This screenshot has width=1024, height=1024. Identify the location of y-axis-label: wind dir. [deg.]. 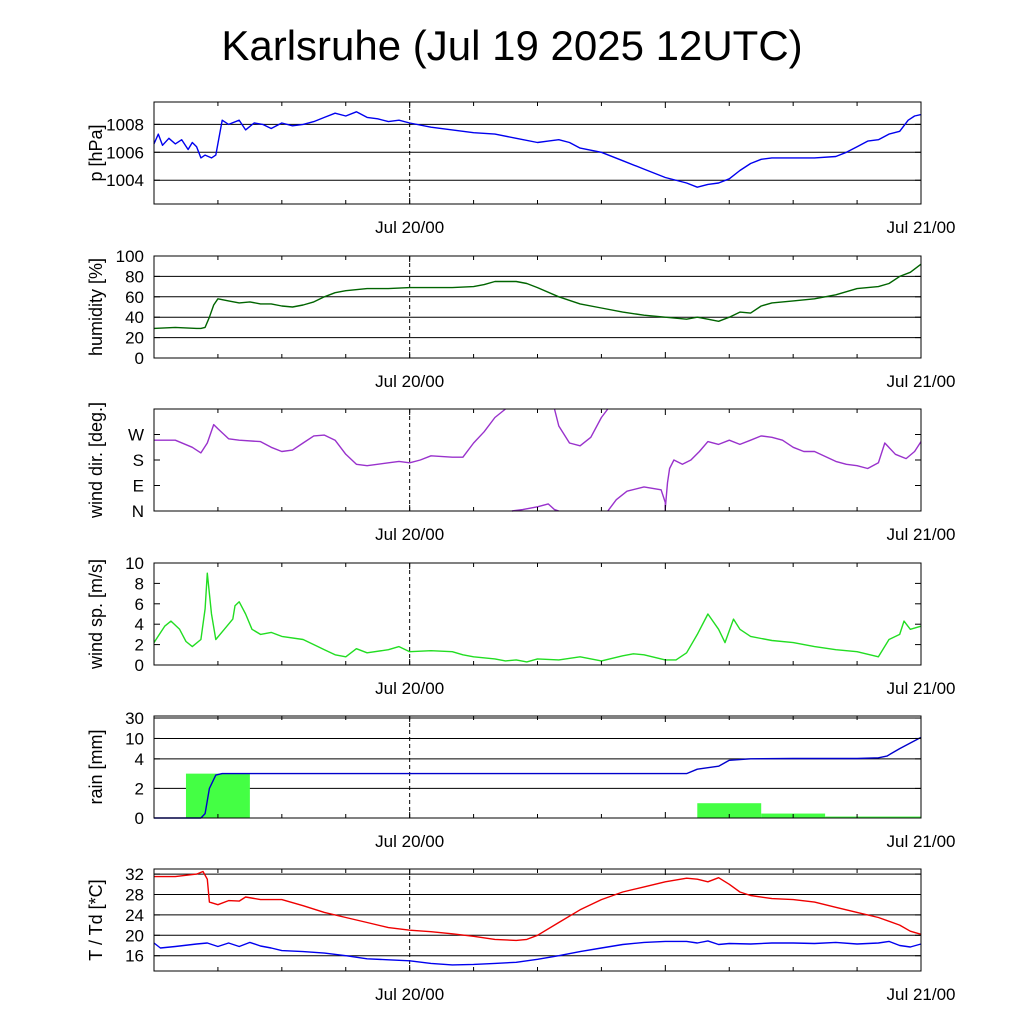
(96, 460).